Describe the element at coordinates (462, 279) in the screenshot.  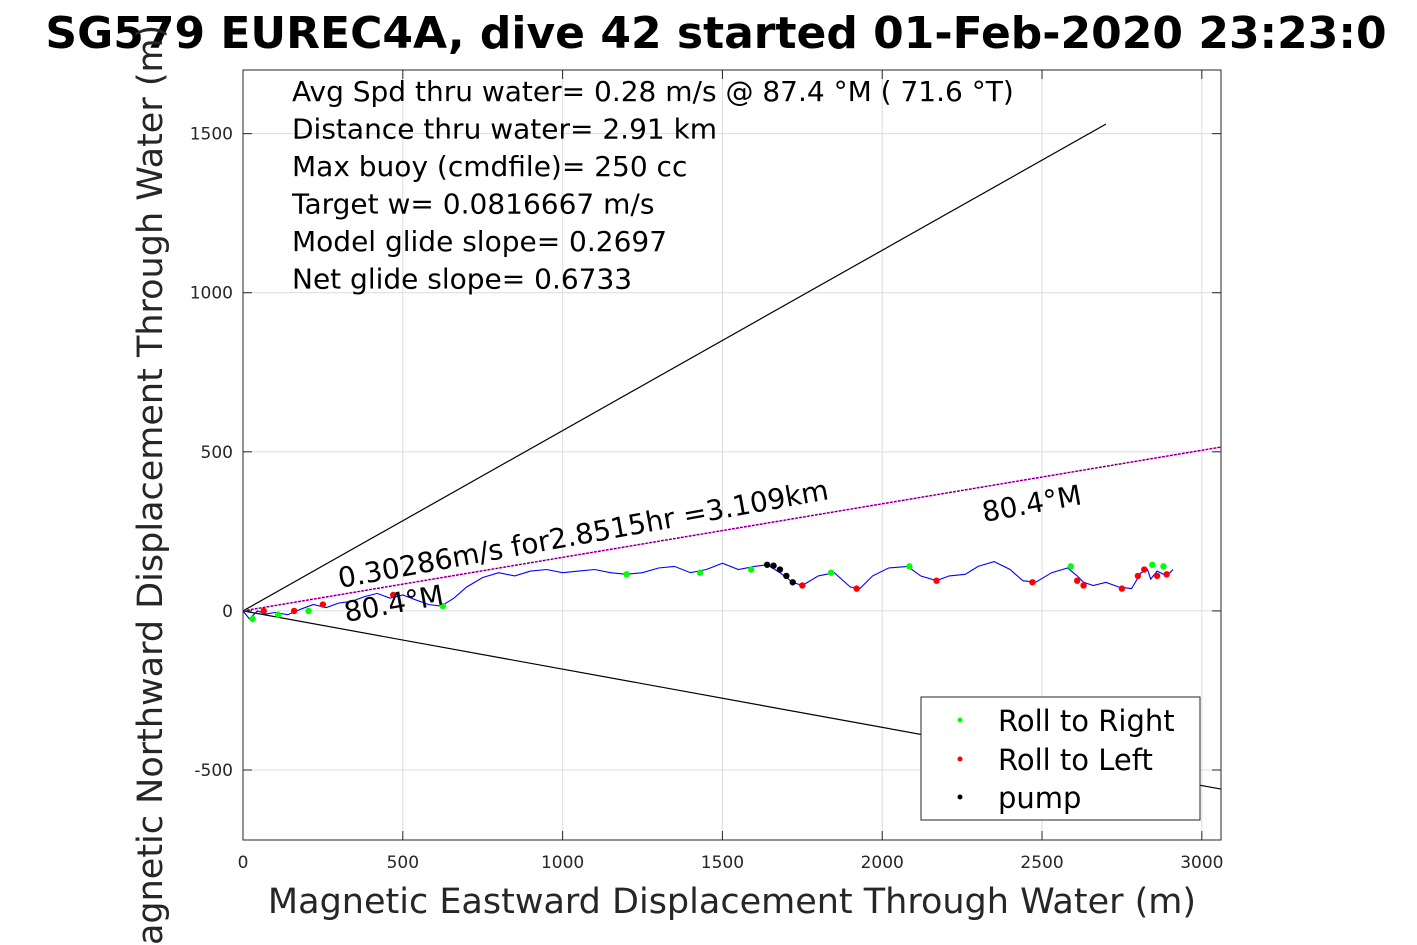
I see `stat-line: Net glide slope= 0.6733` at that location.